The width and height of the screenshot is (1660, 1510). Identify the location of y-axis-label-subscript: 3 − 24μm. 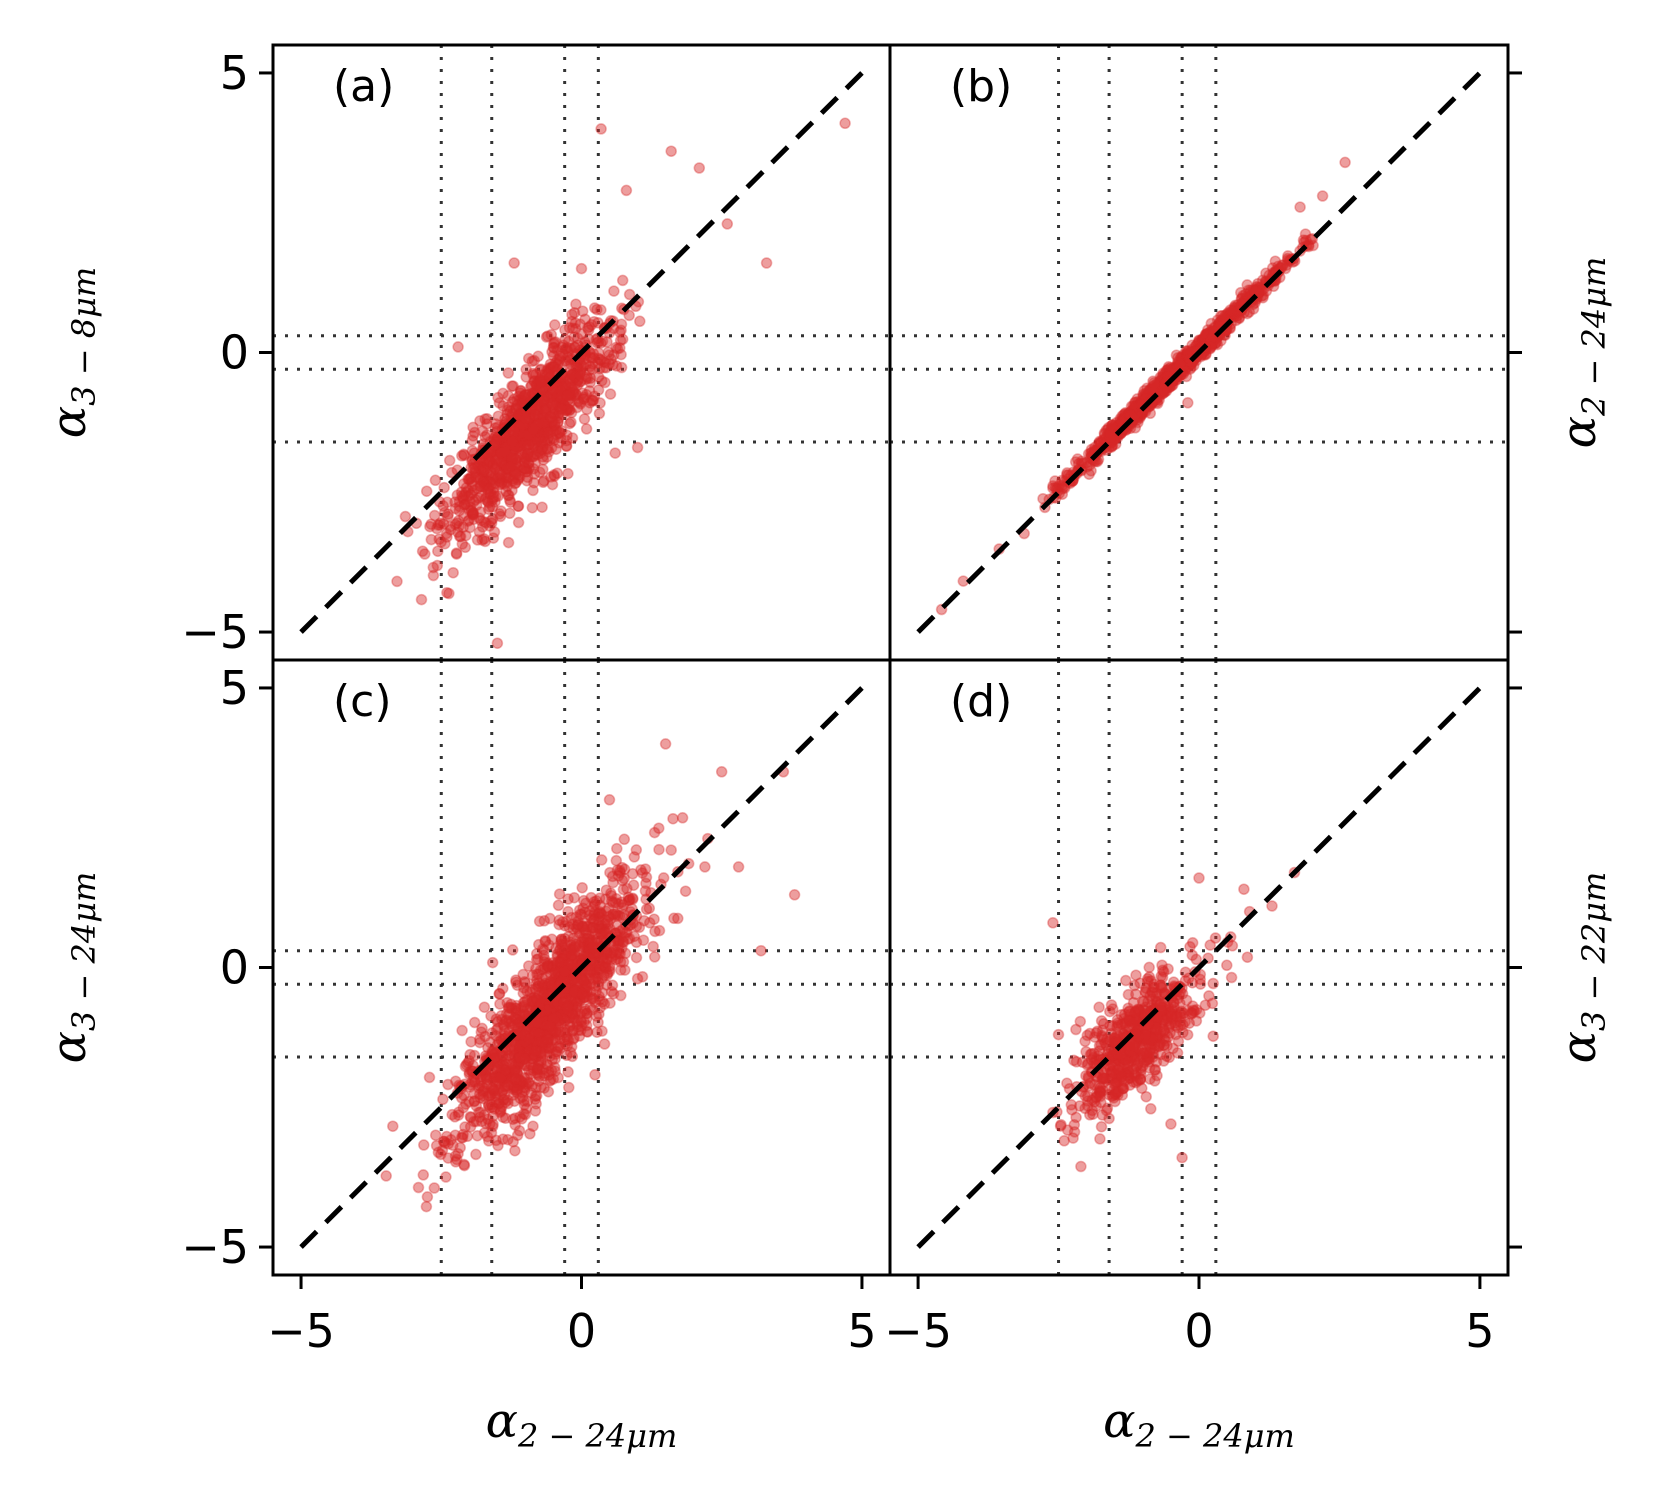
(84, 951).